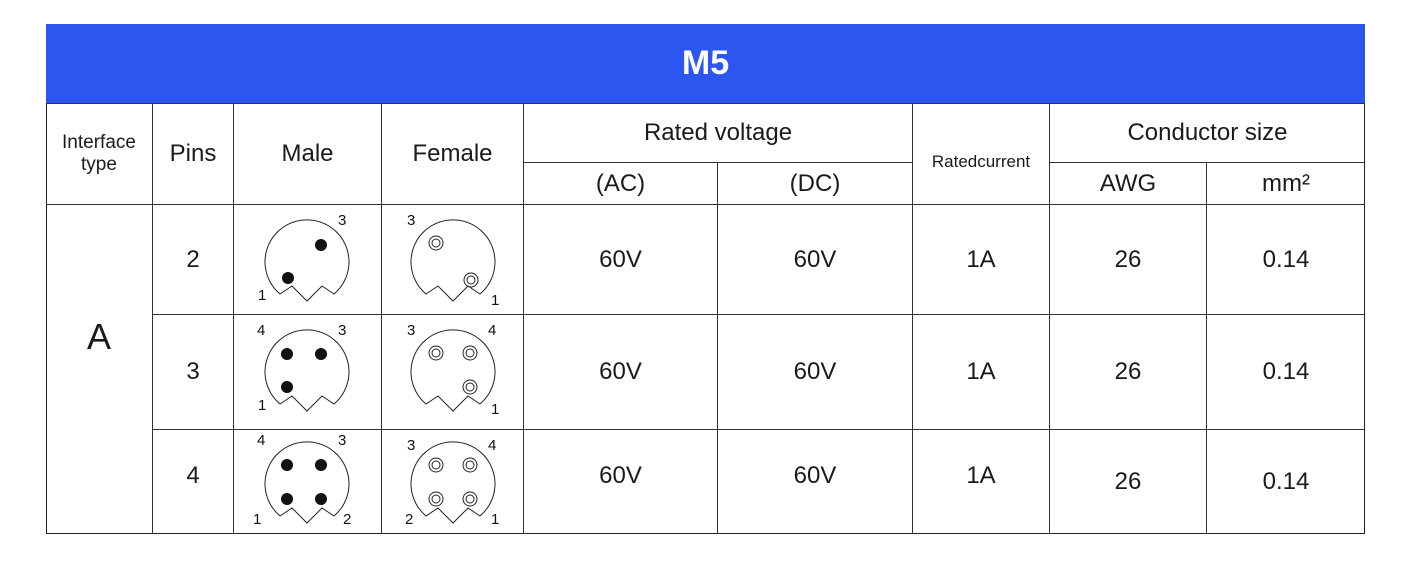 Image resolution: width=1410 pixels, height=567 pixels. Describe the element at coordinates (193, 475) in the screenshot. I see `row-pins: 4` at that location.